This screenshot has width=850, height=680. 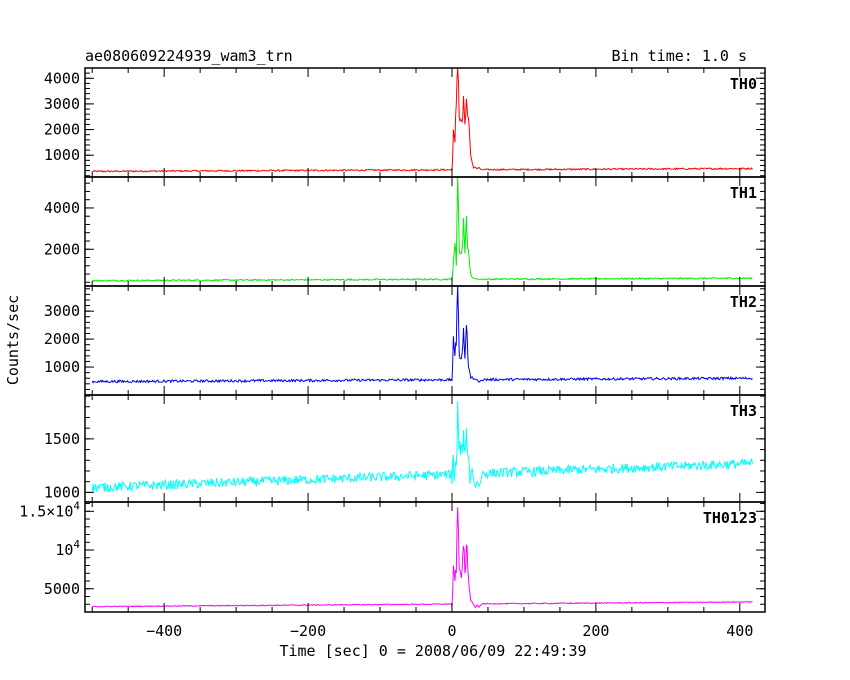 I want to click on series-th2, so click(x=422, y=334).